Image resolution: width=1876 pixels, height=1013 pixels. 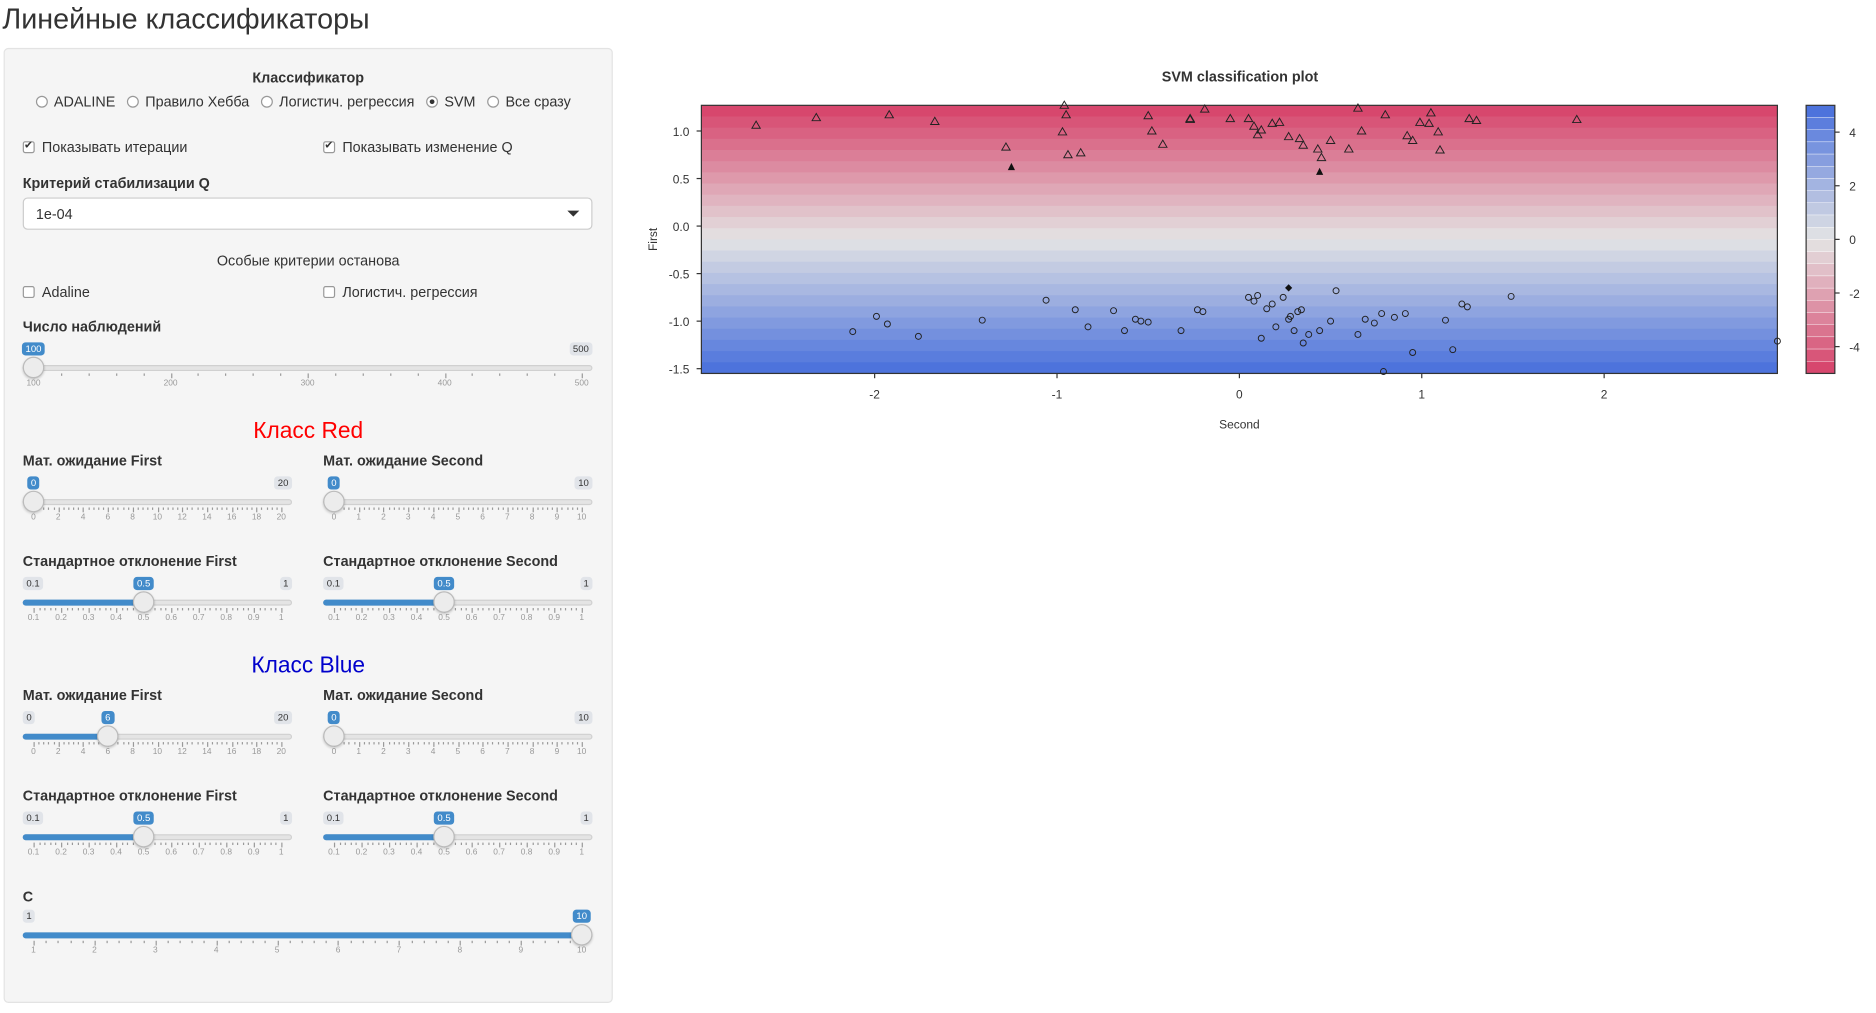 What do you see at coordinates (418, 147) in the screenshot?
I see `show-q-change-checkbox: Показывать изменение Q` at bounding box center [418, 147].